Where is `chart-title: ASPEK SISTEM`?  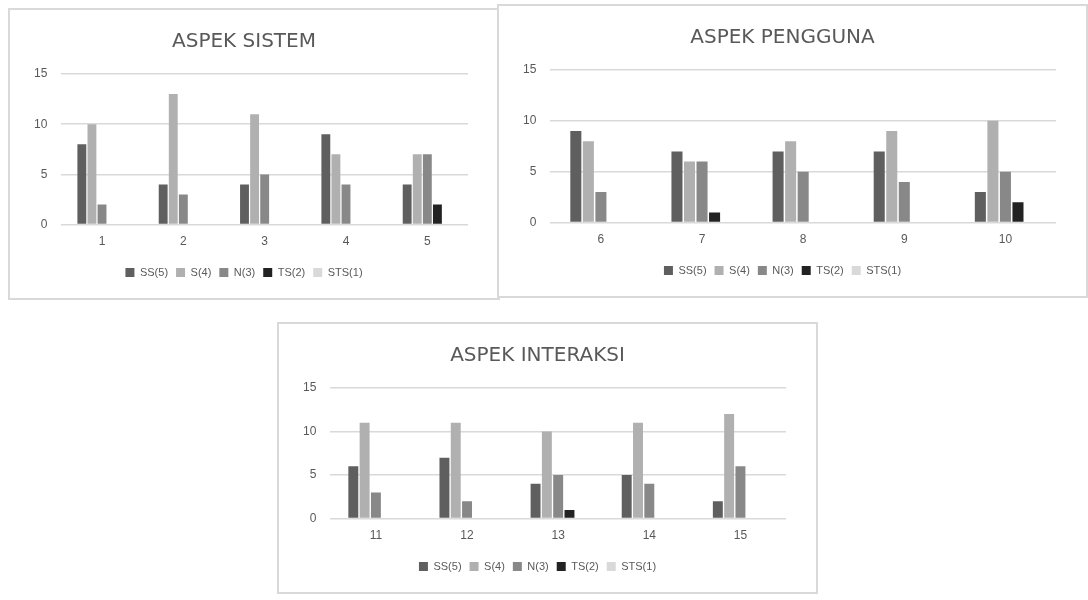 chart-title: ASPEK SISTEM is located at coordinates (244, 40).